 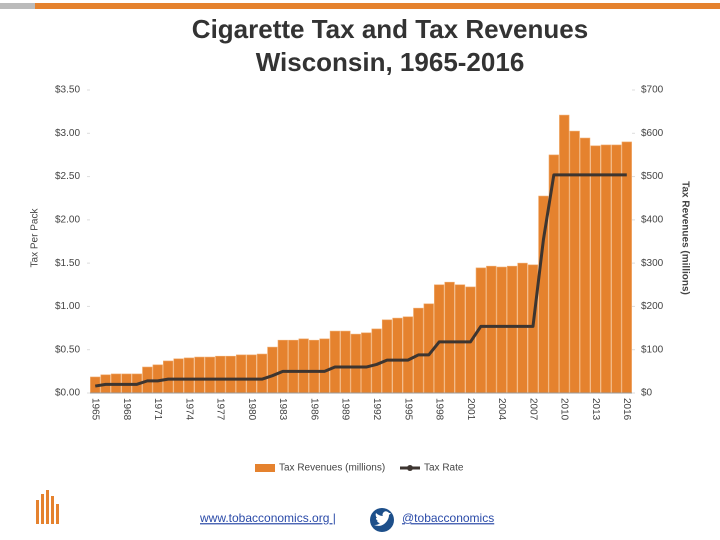 What do you see at coordinates (626, 409) in the screenshot?
I see `x-tick-label: 2016` at bounding box center [626, 409].